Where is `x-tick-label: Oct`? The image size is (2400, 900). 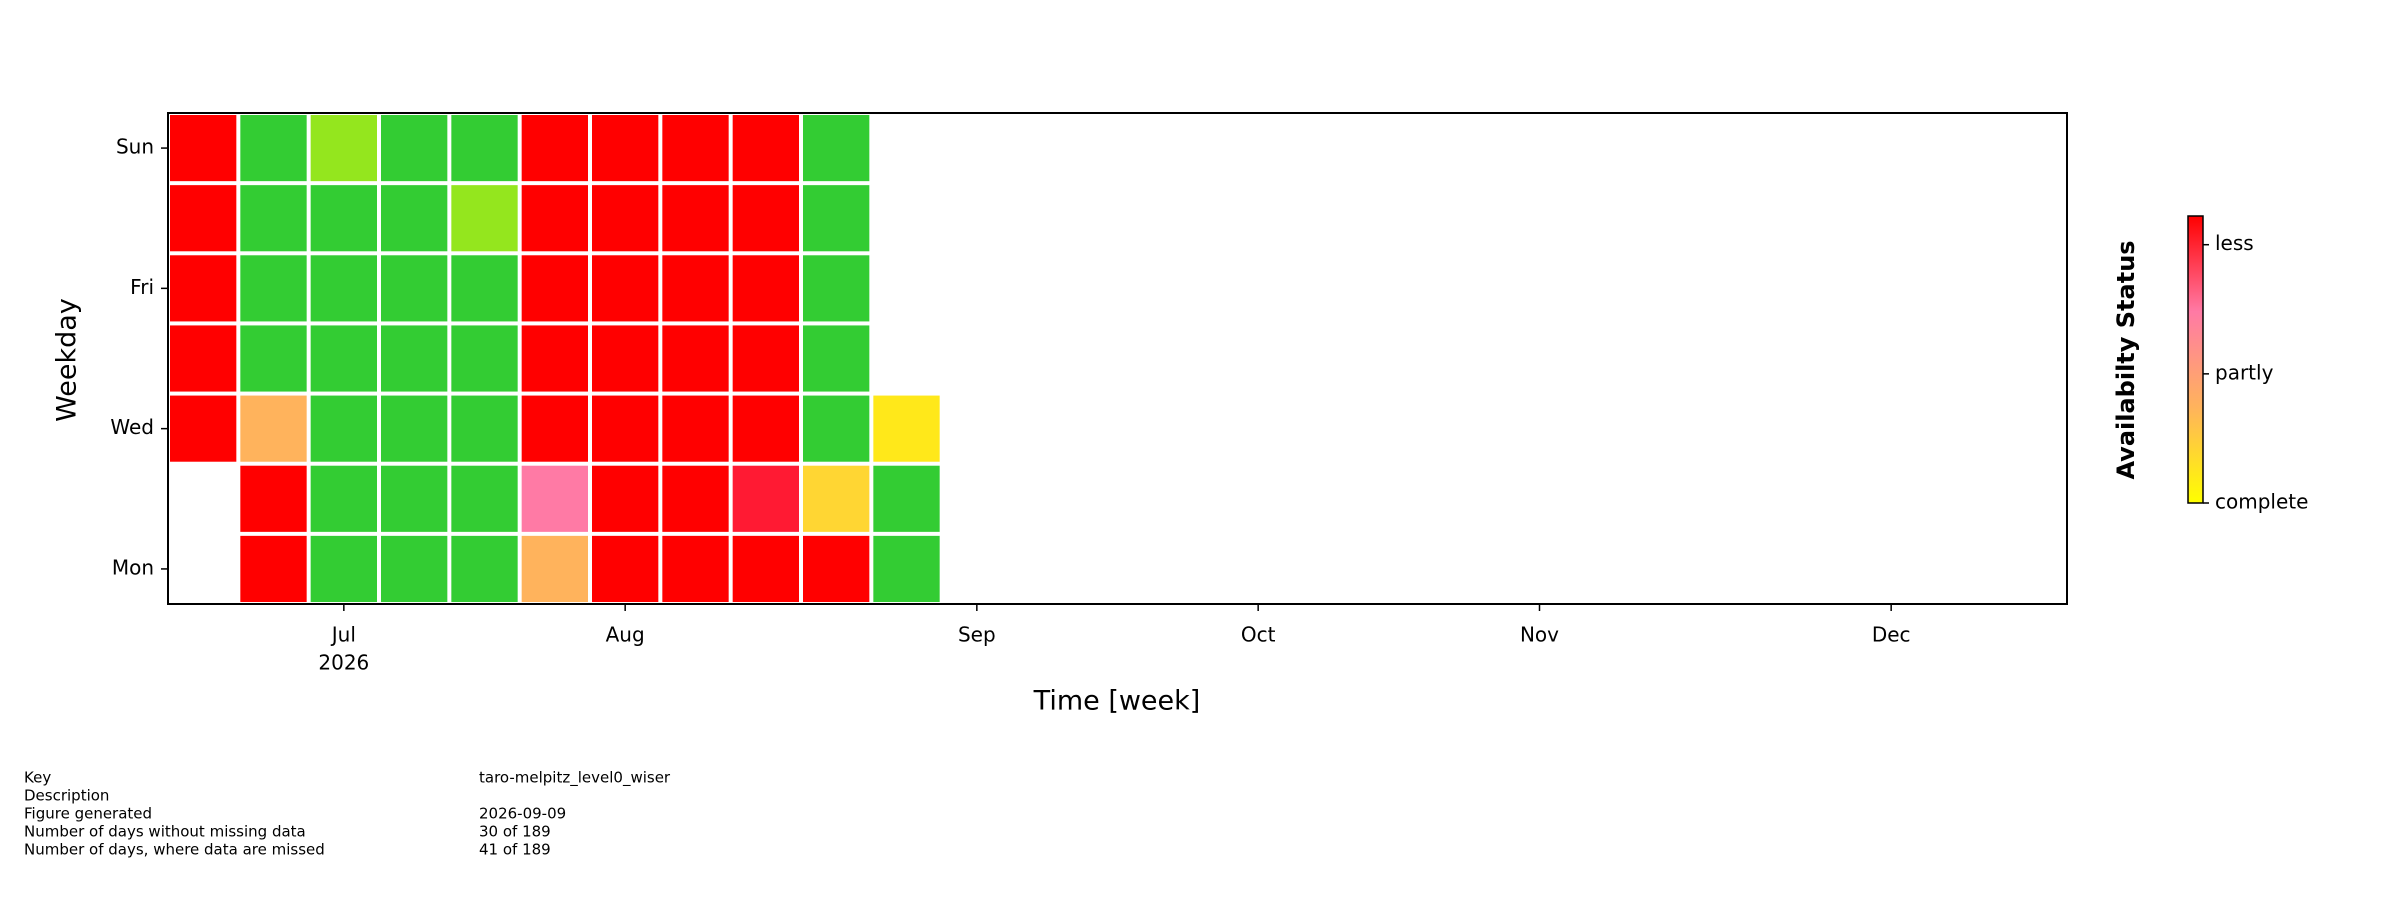
x-tick-label: Oct is located at coordinates (1258, 635).